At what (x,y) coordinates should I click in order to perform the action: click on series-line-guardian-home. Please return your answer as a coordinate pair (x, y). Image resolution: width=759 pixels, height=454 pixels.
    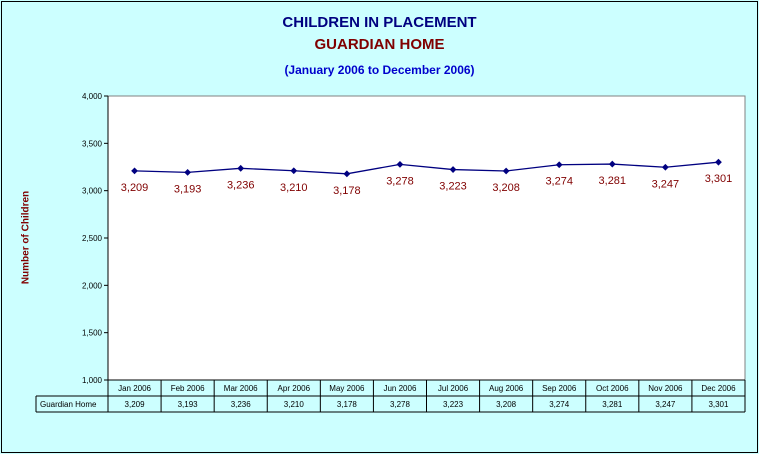
    Looking at the image, I should click on (426, 168).